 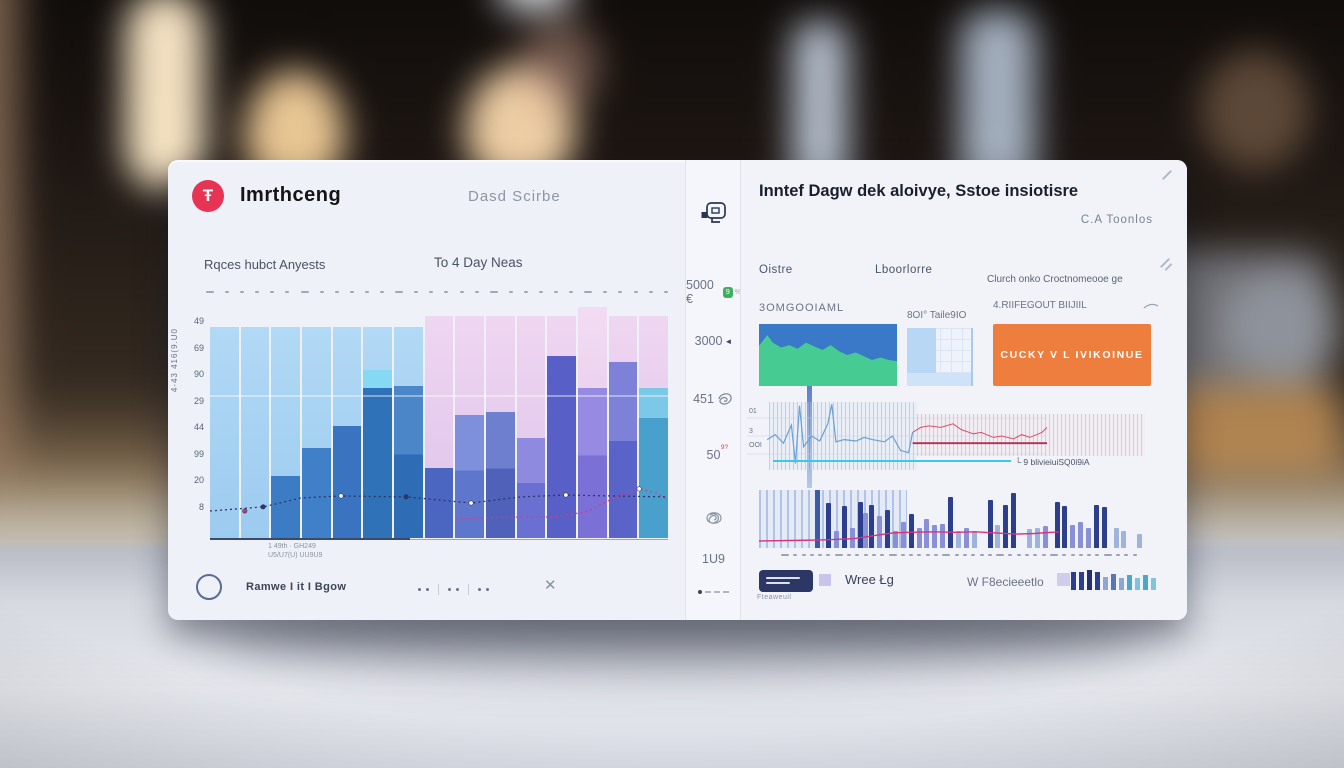 What do you see at coordinates (755, 445) in the screenshot?
I see `y-label: OOI` at bounding box center [755, 445].